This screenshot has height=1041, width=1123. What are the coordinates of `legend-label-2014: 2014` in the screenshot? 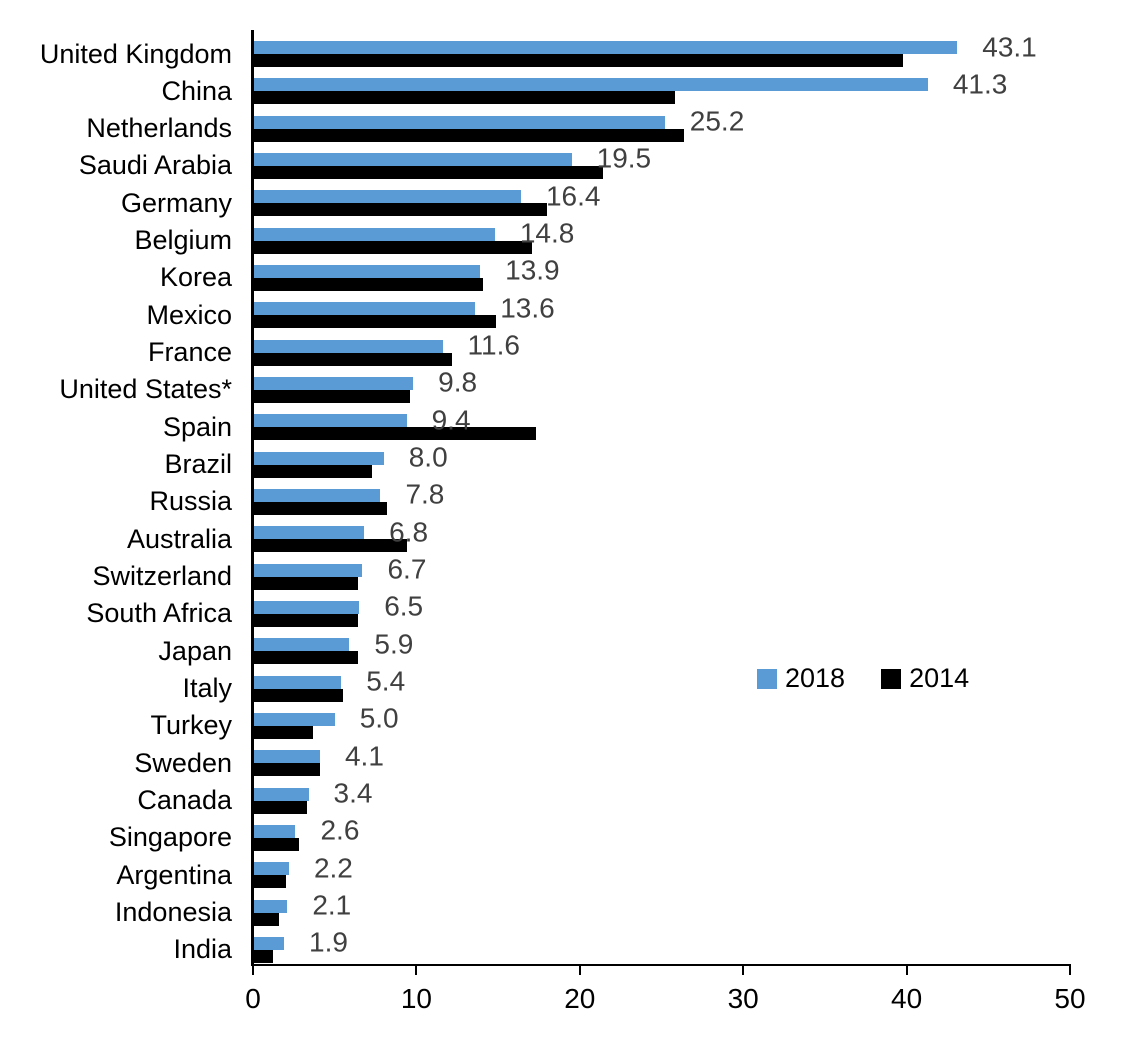 It's located at (939, 678).